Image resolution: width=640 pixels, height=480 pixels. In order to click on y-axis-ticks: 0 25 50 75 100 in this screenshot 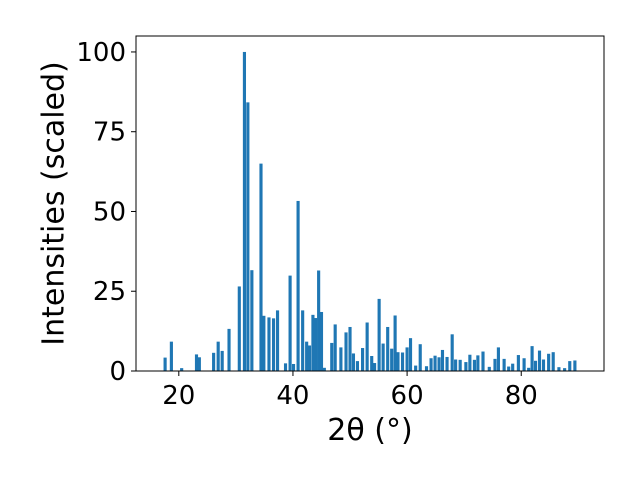, I will do `click(106, 212)`.